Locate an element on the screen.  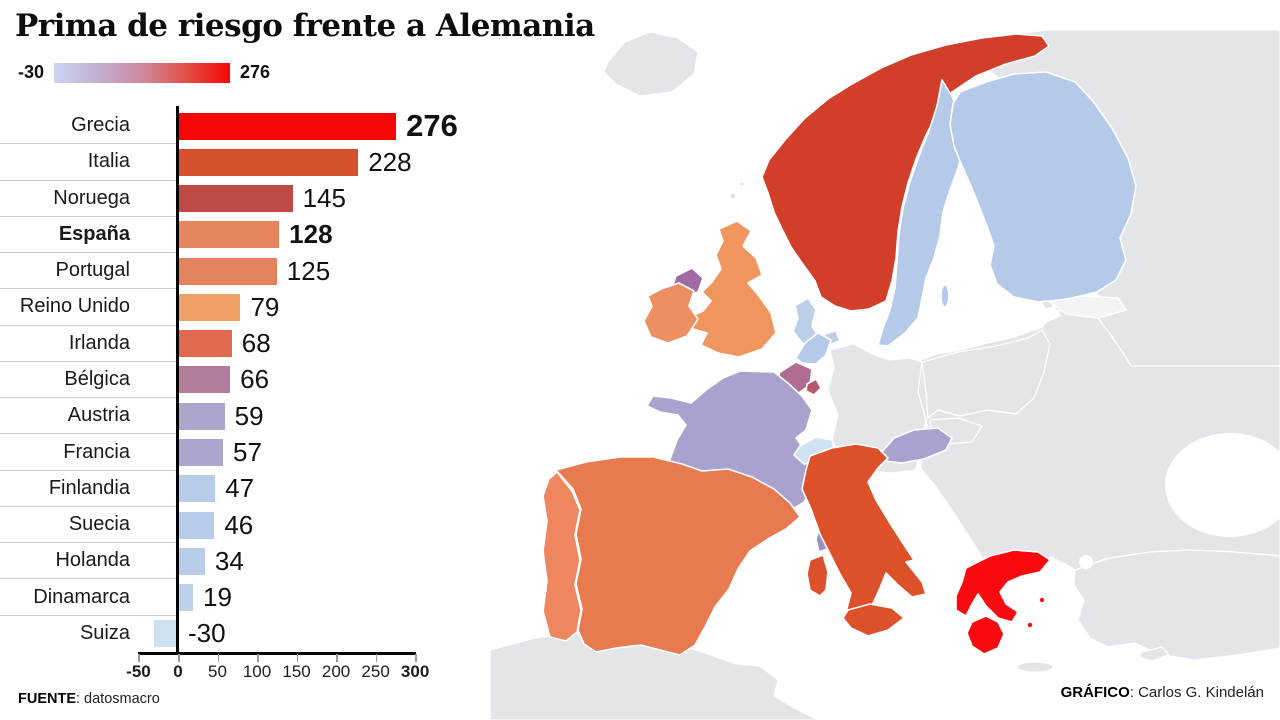
legend-max-label: 276 is located at coordinates (255, 72).